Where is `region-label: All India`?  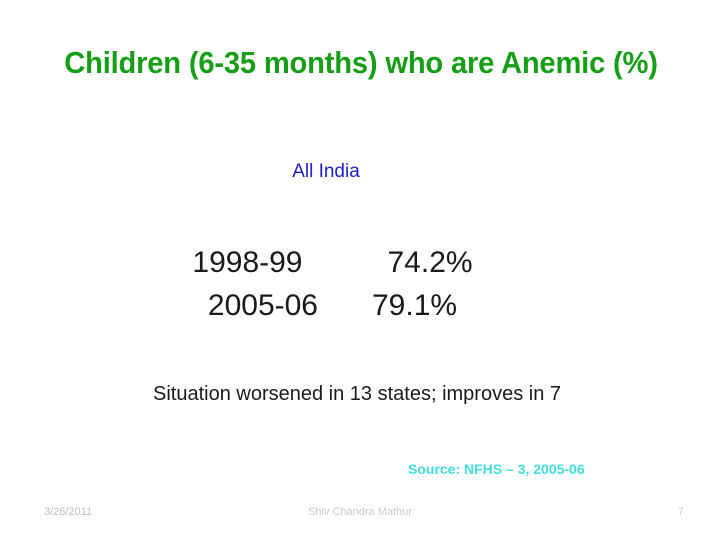
region-label: All India is located at coordinates (326, 171).